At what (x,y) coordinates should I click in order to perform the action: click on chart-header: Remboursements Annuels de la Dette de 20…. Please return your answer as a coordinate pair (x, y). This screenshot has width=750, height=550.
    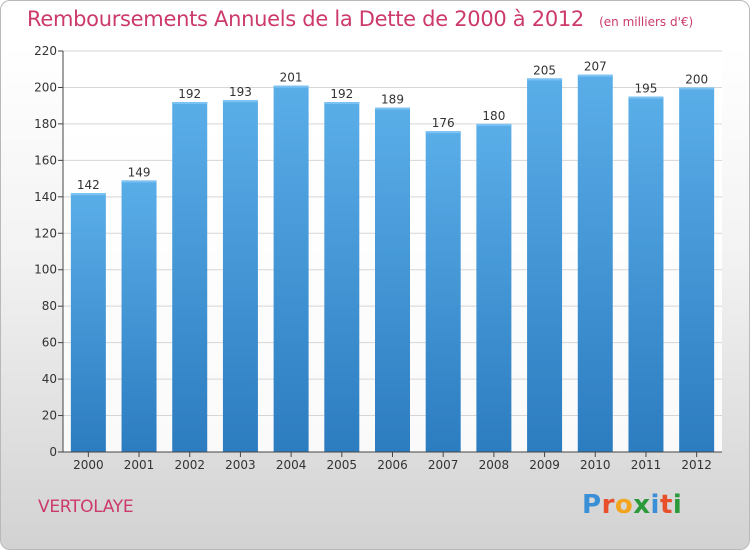
    Looking at the image, I should click on (360, 19).